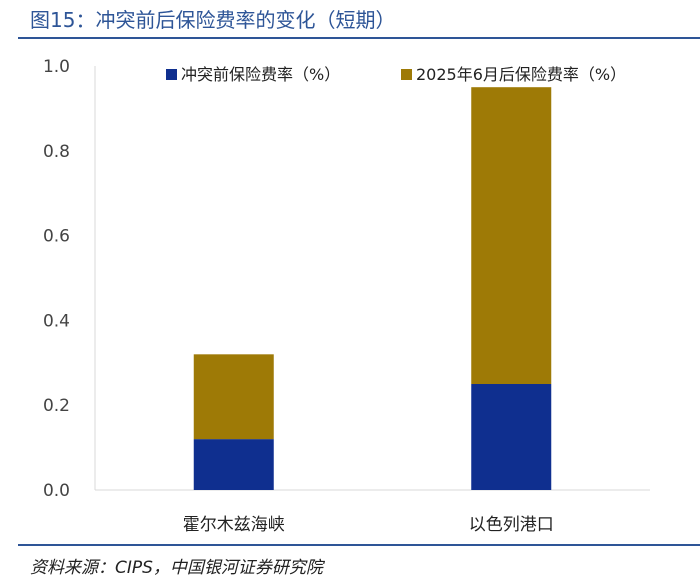 Image resolution: width=700 pixels, height=581 pixels. What do you see at coordinates (213, 20) in the screenshot?
I see `figure-title: 图15：冲突前后保险费率的变化（短期）` at bounding box center [213, 20].